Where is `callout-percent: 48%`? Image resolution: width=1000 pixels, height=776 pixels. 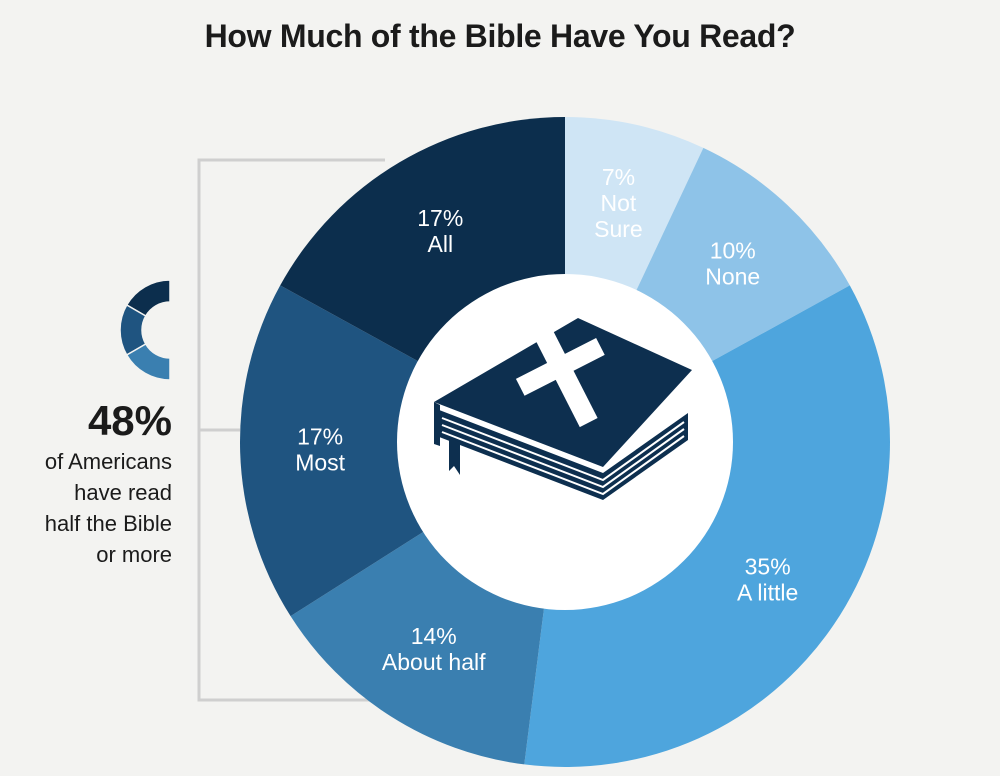 callout-percent: 48% is located at coordinates (129, 420).